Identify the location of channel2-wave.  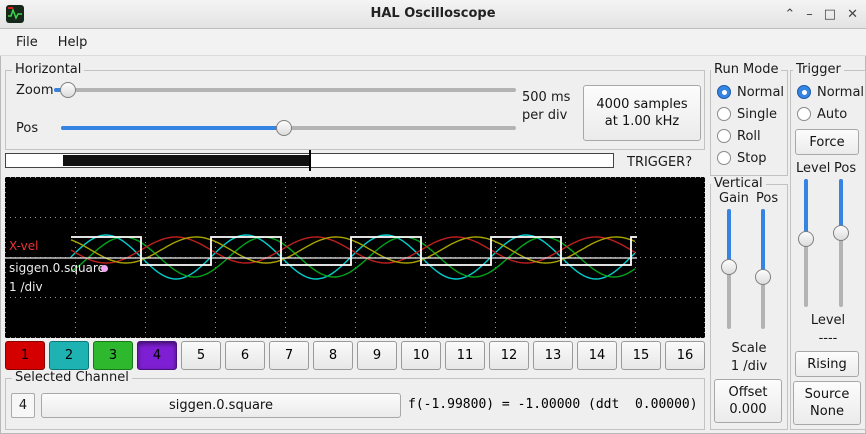
(353, 257).